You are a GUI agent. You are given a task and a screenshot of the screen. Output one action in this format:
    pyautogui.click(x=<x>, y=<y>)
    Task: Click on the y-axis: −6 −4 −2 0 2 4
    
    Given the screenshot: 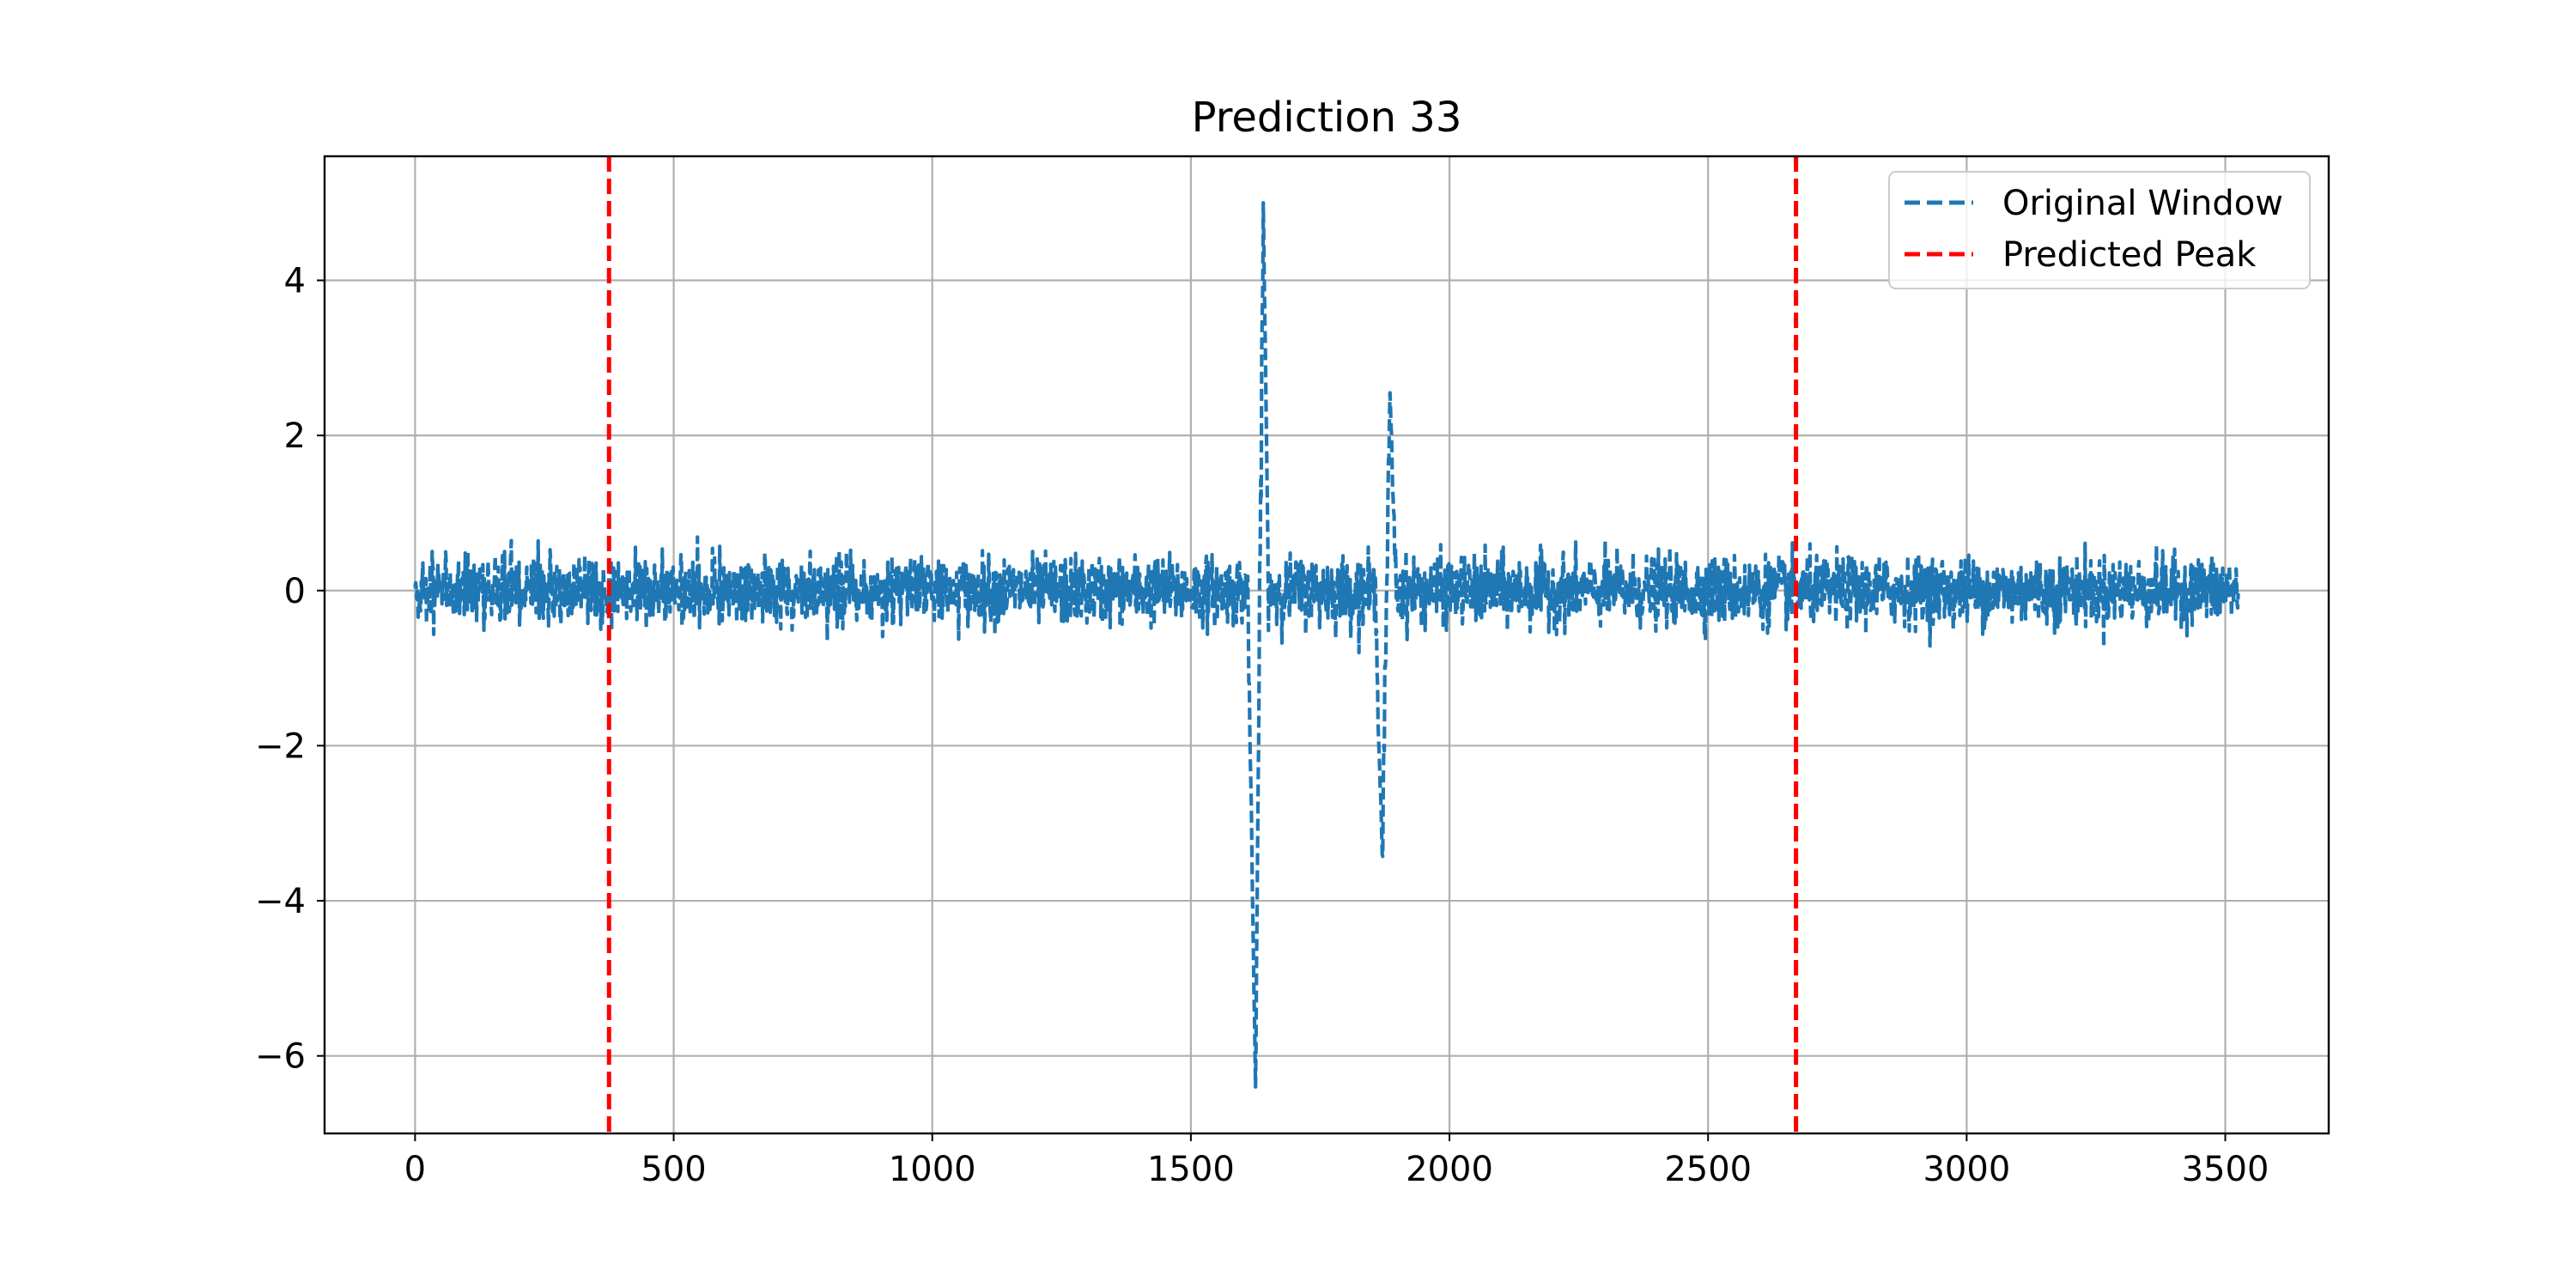 What is the action you would take?
    pyautogui.click(x=290, y=669)
    